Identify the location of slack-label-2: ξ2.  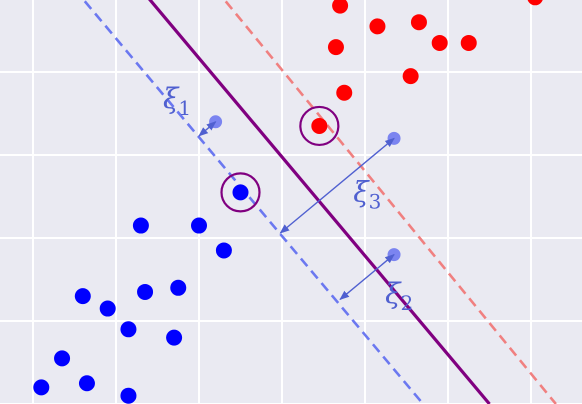
(399, 296).